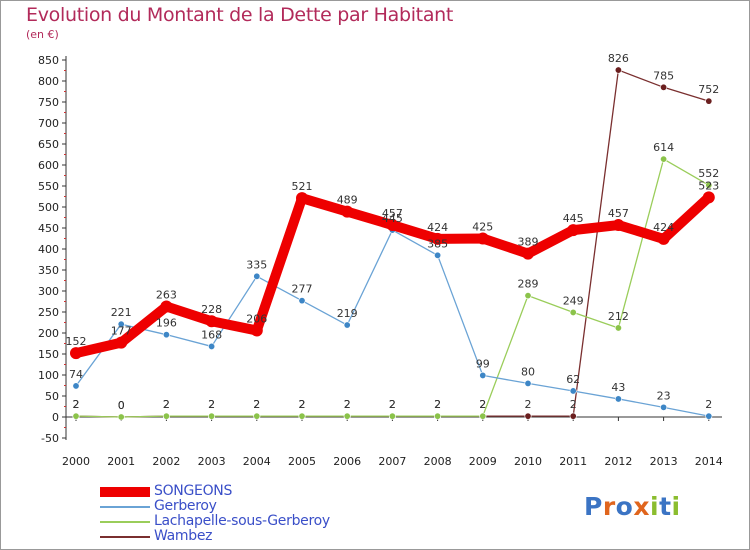  I want to click on data-label-gerberoy: 74, so click(76, 374).